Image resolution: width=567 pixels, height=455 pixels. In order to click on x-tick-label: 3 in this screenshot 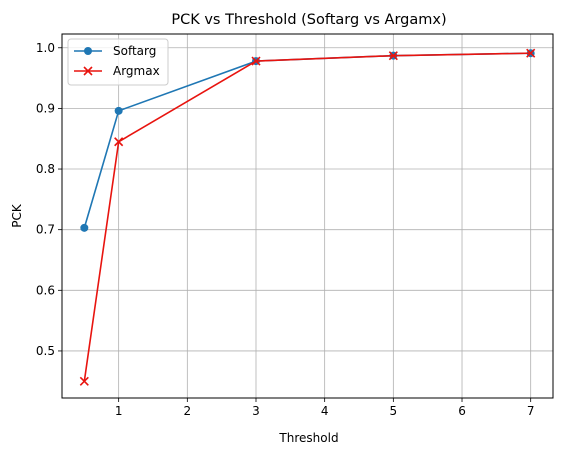, I will do `click(256, 411)`.